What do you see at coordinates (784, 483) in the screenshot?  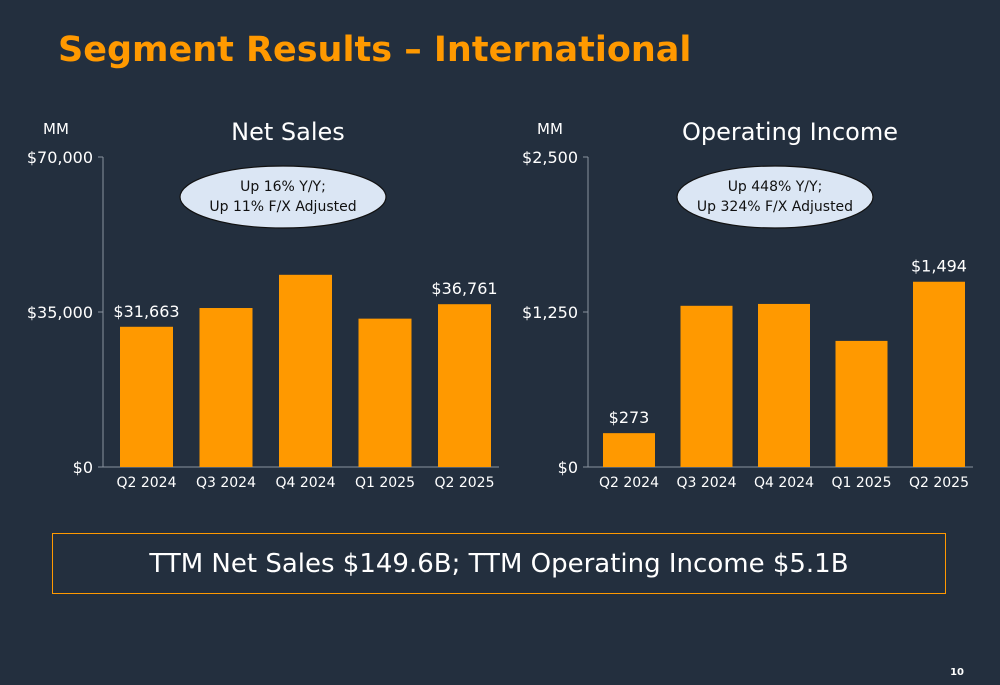 I see `operating-income-x-tick-label: Q4 2024` at bounding box center [784, 483].